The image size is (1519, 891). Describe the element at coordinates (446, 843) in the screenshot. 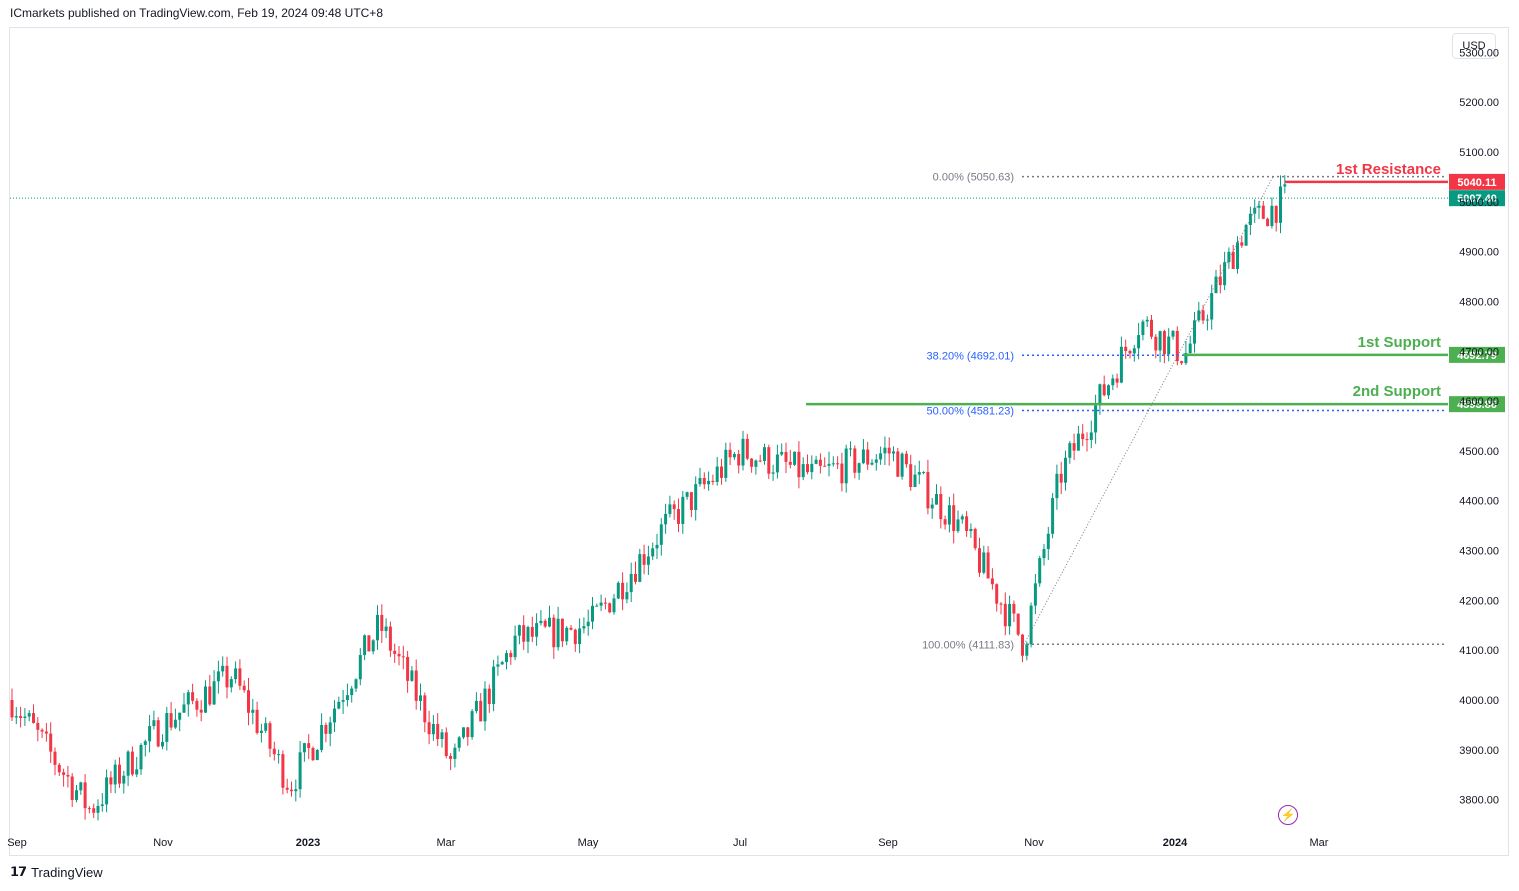

I see `time-tick-label: Mar` at that location.